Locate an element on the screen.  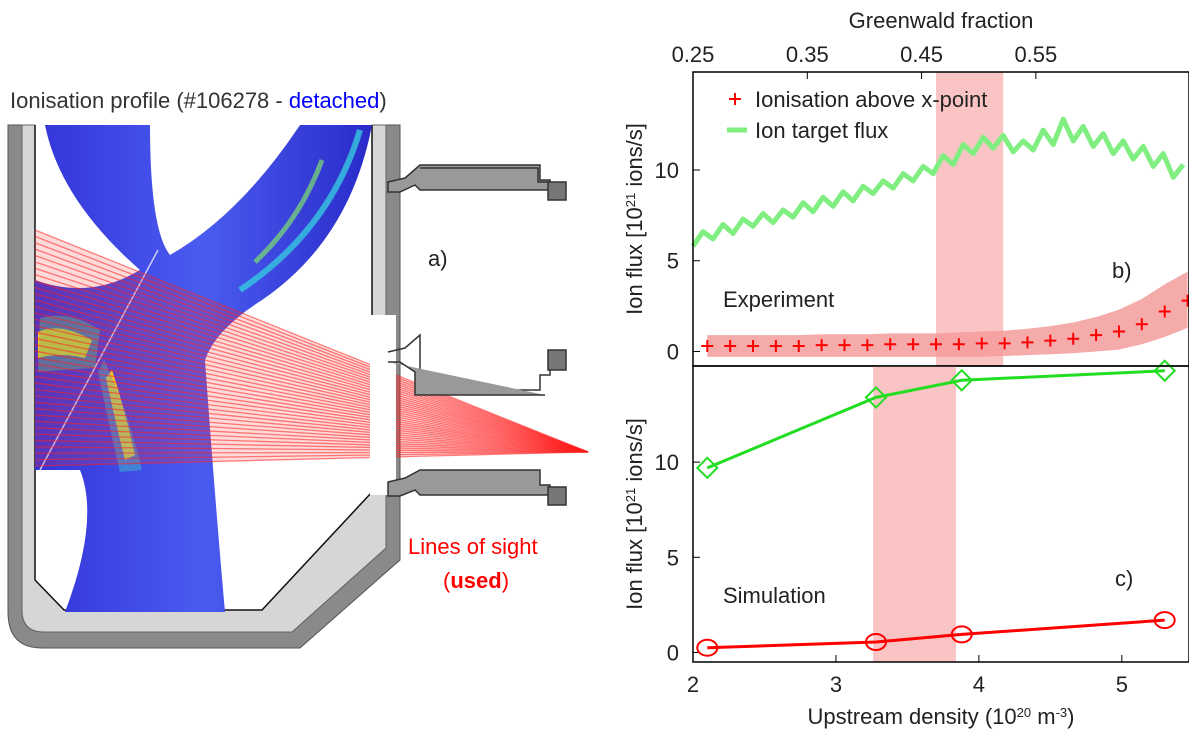
paren: ) is located at coordinates (505, 580).